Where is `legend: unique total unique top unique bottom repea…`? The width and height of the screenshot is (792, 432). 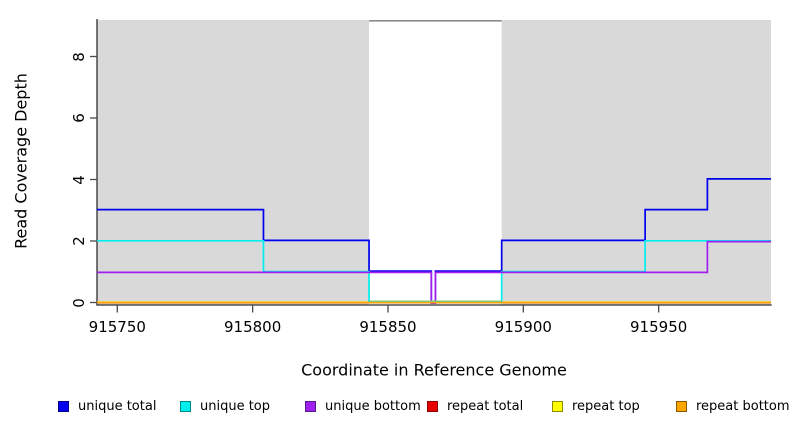
legend: unique total unique top unique bottom repea… is located at coordinates (396, 408).